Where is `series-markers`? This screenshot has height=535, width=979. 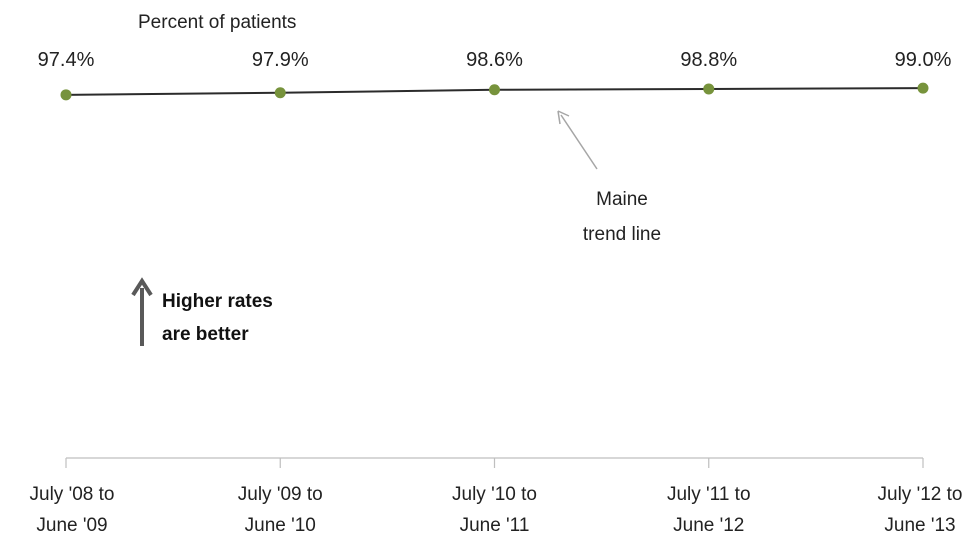 series-markers is located at coordinates (494, 91).